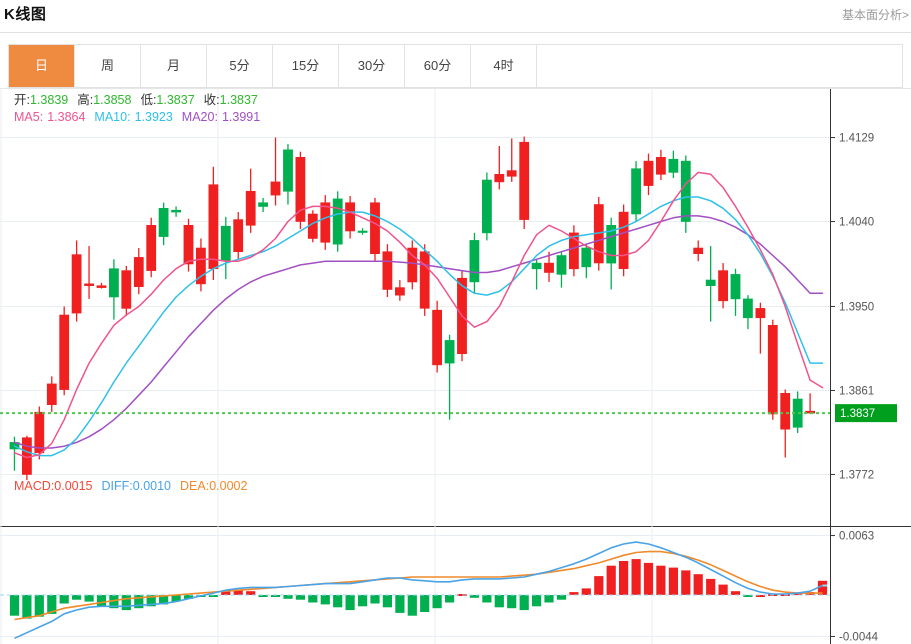 The height and width of the screenshot is (644, 911). Describe the element at coordinates (455, 16) in the screenshot. I see `page-header: K线图 基本面分析>` at that location.